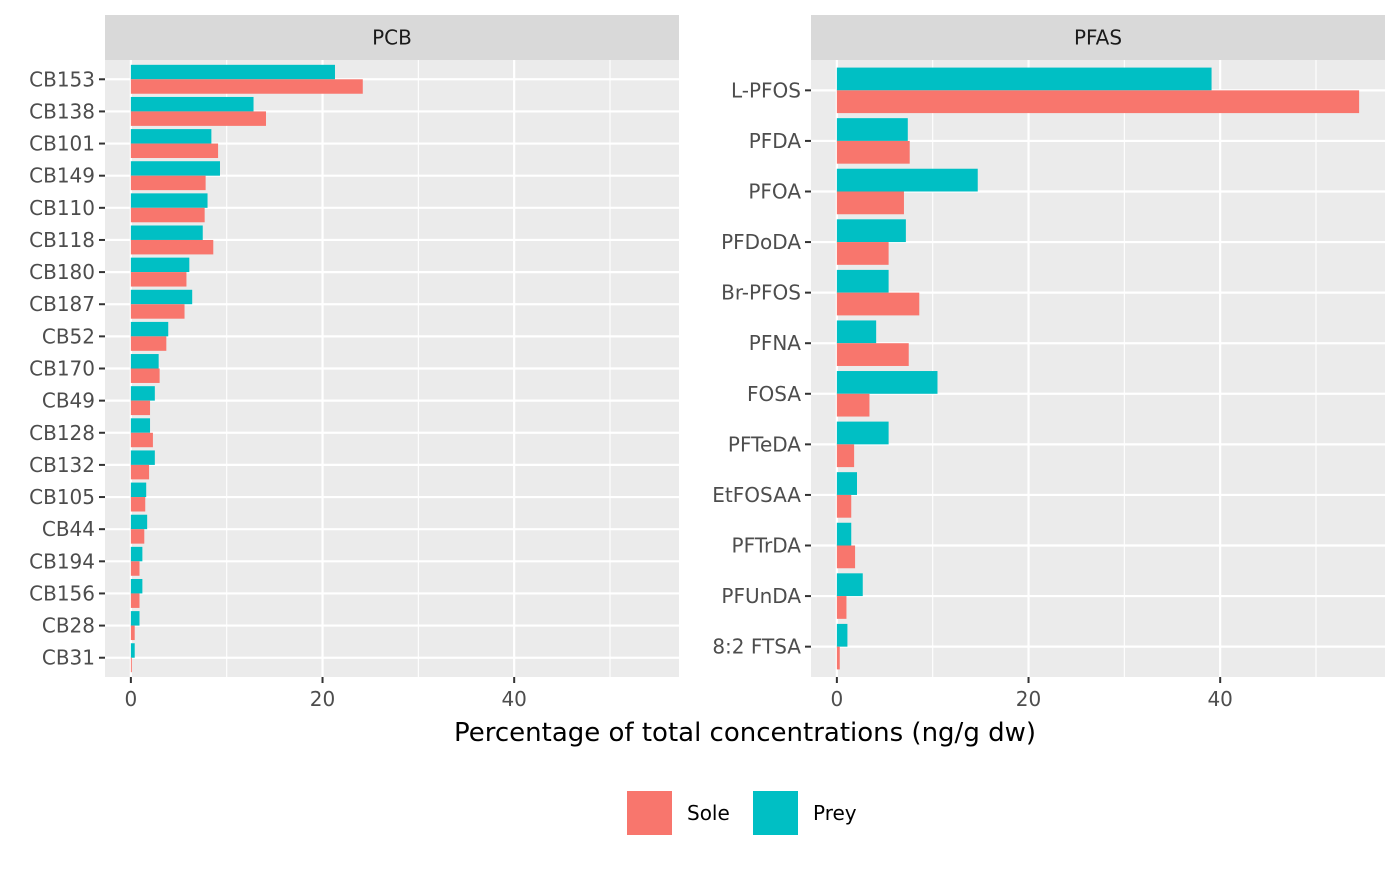 This screenshot has height=870, width=1400. I want to click on bar-sole-8-2-ftsa, so click(838, 658).